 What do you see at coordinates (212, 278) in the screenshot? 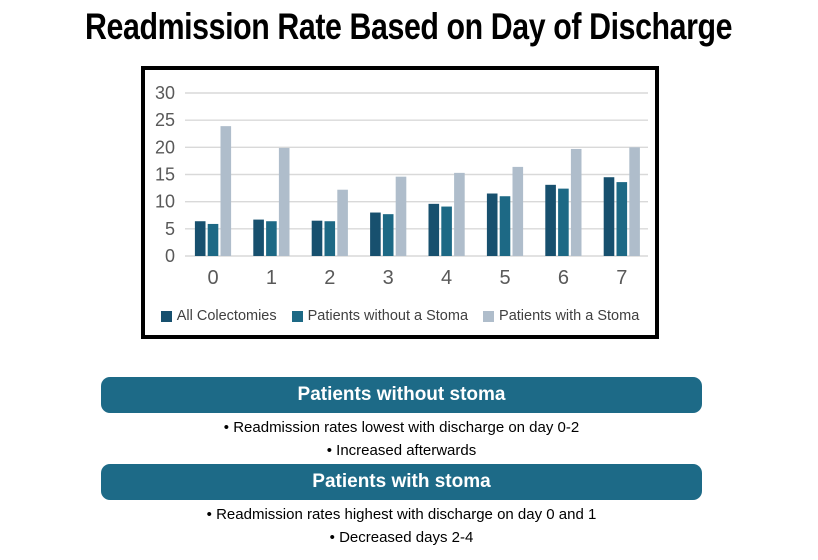
I see `x-axis-tick-label: 0` at bounding box center [212, 278].